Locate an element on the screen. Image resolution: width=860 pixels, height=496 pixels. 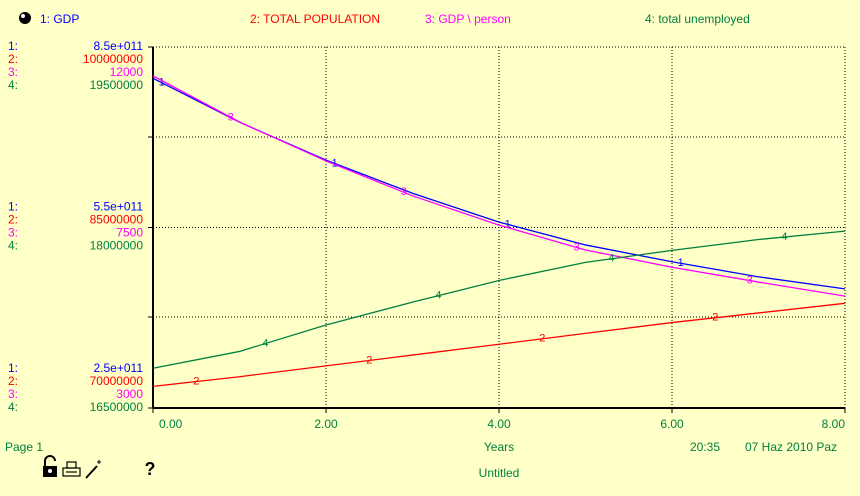
y-tick-label: 7500 is located at coordinates (129, 233).